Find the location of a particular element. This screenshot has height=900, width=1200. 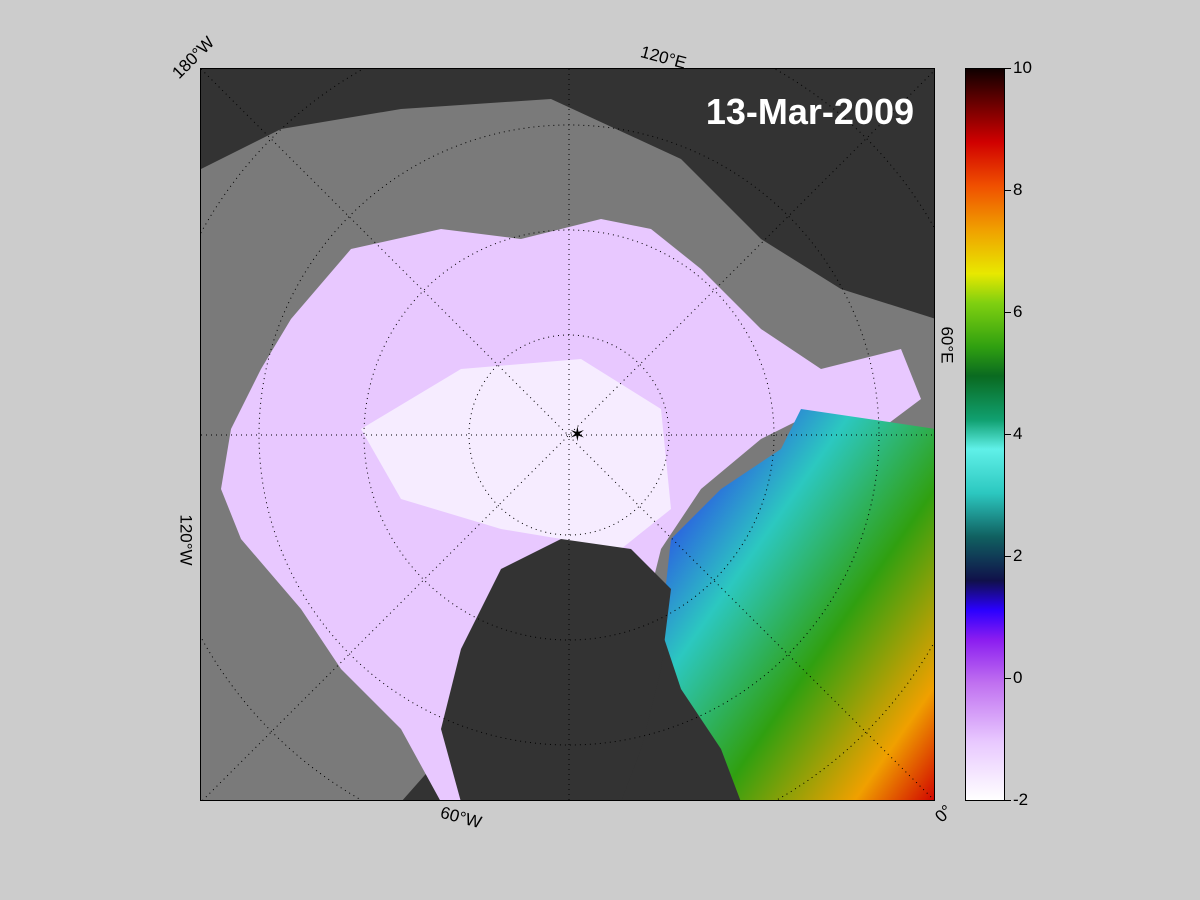

colorbar-tick-label: 8 is located at coordinates (1018, 189).